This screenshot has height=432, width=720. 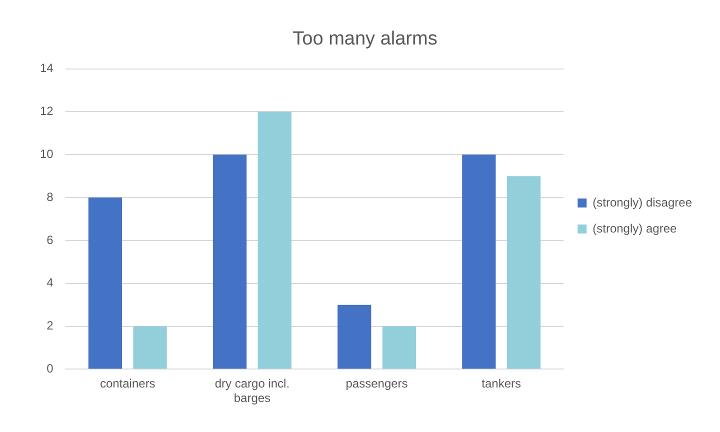 I want to click on y-tick-label: 12, so click(x=47, y=111).